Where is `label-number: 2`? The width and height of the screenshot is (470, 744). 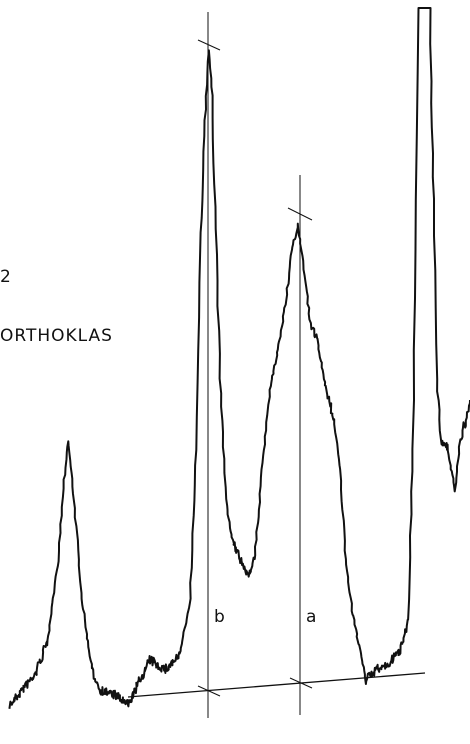
label-number: 2 is located at coordinates (6, 277).